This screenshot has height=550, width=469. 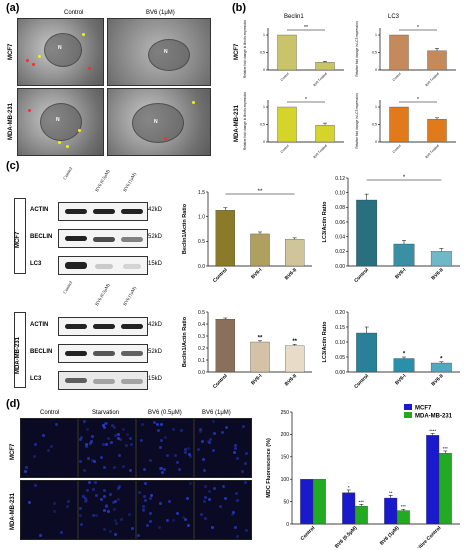 I want to click on x-tick-label: Positive Control, so click(x=427, y=536).